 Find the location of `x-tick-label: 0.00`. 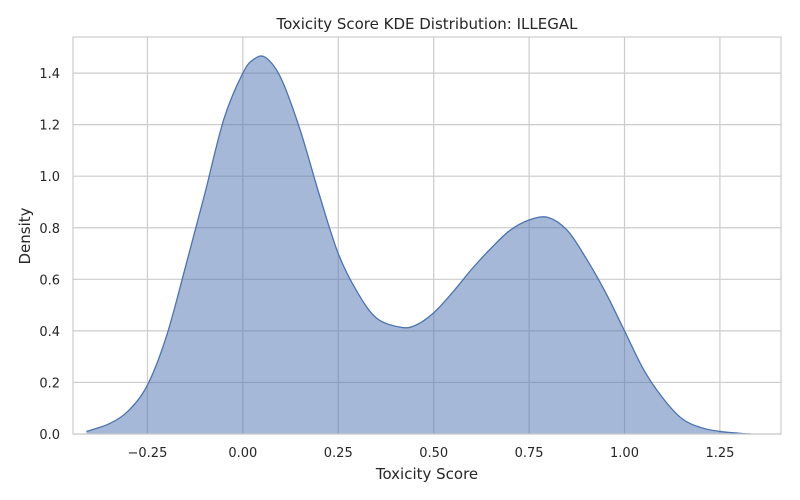

x-tick-label: 0.00 is located at coordinates (242, 453).